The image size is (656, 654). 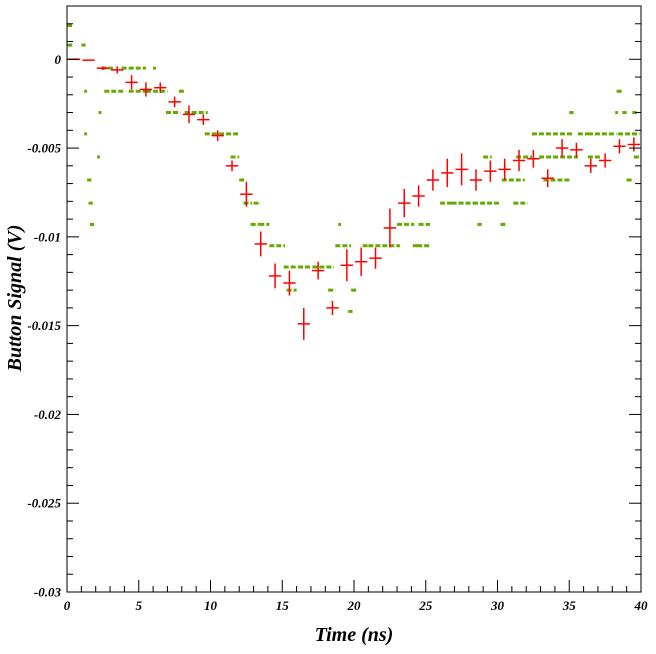 What do you see at coordinates (15, 299) in the screenshot?
I see `y-axis-title: Button Signal (V)` at bounding box center [15, 299].